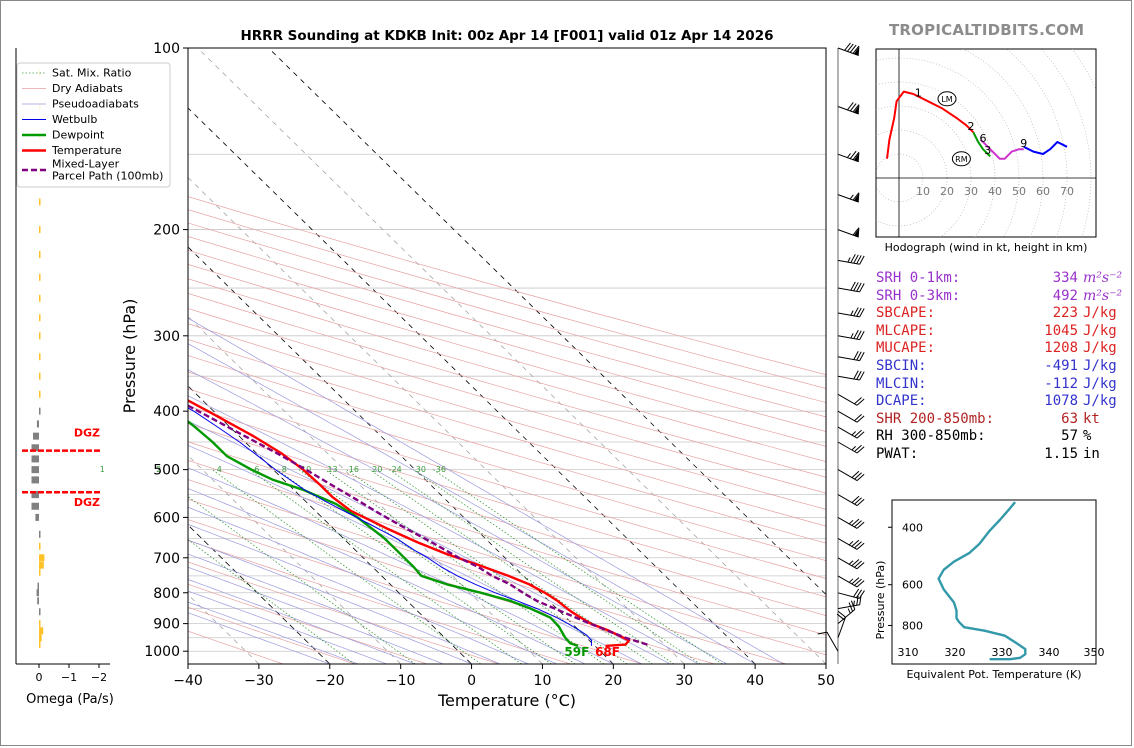 Image resolution: width=1134 pixels, height=748 pixels. What do you see at coordinates (401, 681) in the screenshot?
I see `x-tick-label: −10` at bounding box center [401, 681].